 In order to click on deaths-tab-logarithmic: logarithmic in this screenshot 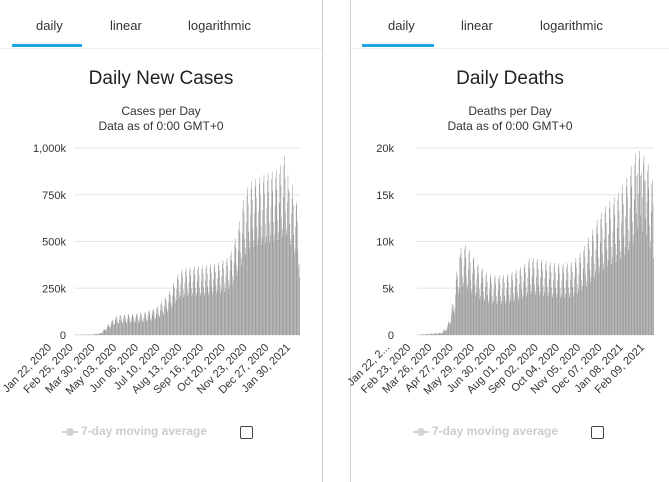, I will do `click(571, 25)`.